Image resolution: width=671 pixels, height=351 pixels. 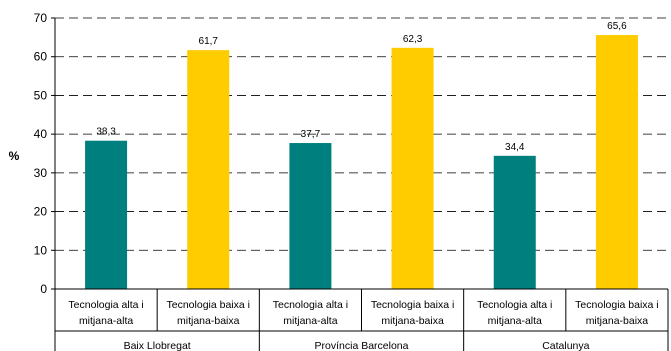 I want to click on group-label: Baix Llobregat, so click(x=157, y=345).